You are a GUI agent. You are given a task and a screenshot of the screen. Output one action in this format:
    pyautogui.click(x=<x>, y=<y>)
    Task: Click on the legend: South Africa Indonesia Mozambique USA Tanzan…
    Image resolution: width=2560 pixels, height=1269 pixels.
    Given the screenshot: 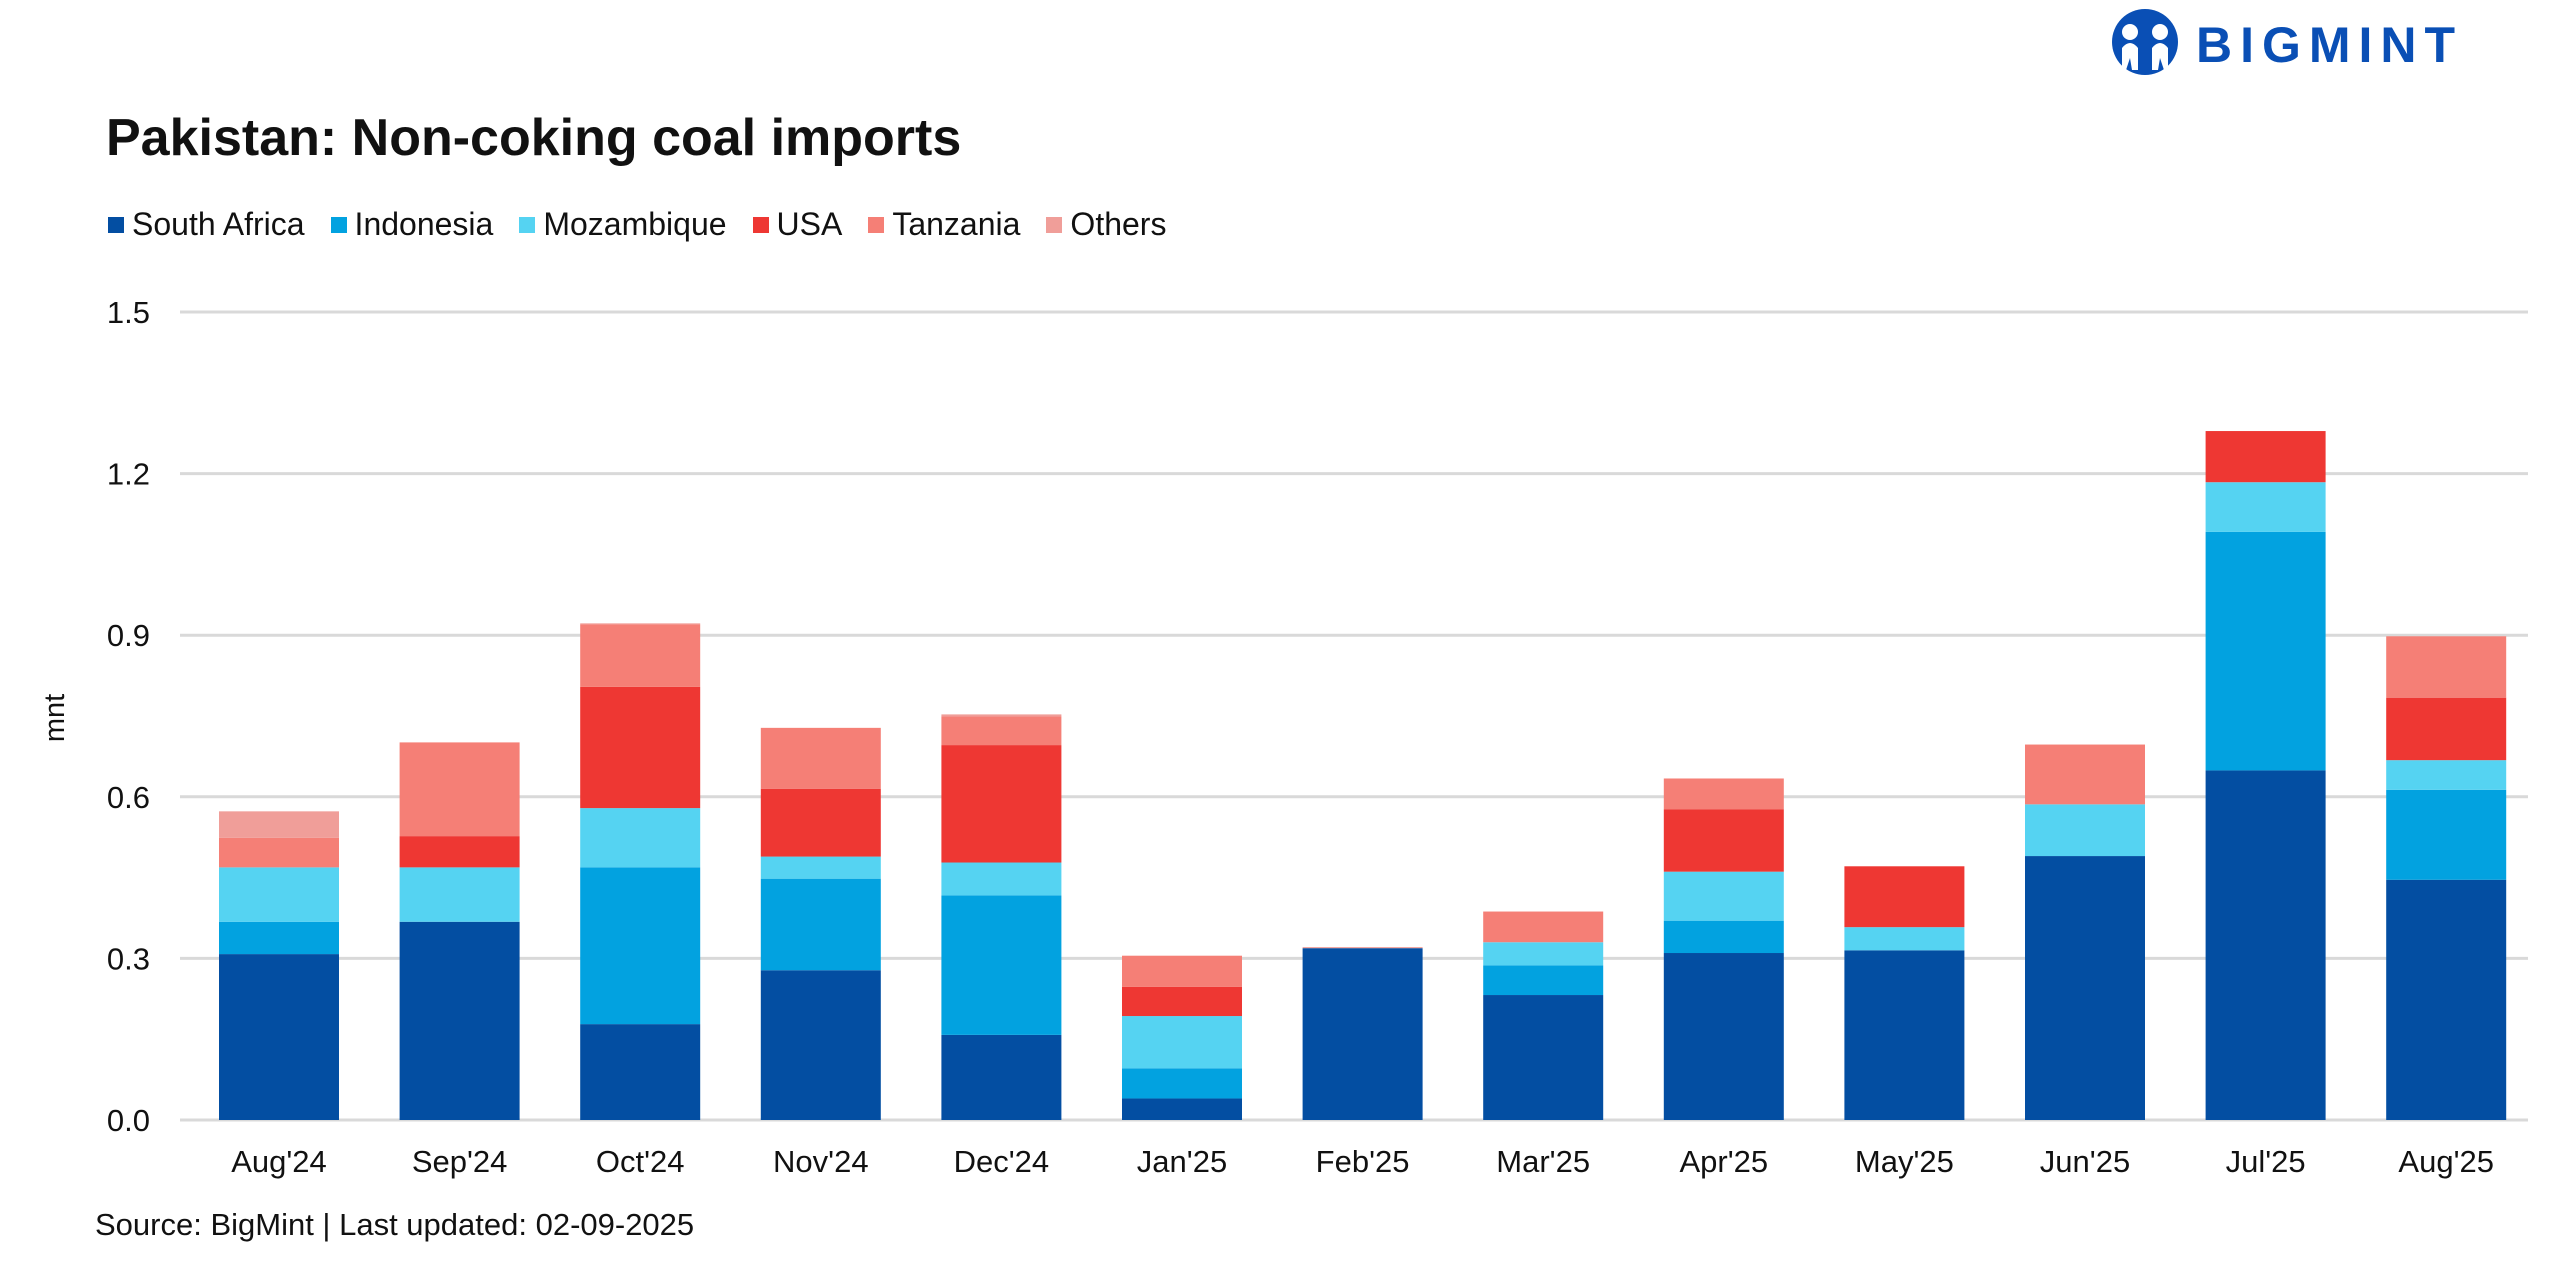 What is the action you would take?
    pyautogui.click(x=637, y=224)
    